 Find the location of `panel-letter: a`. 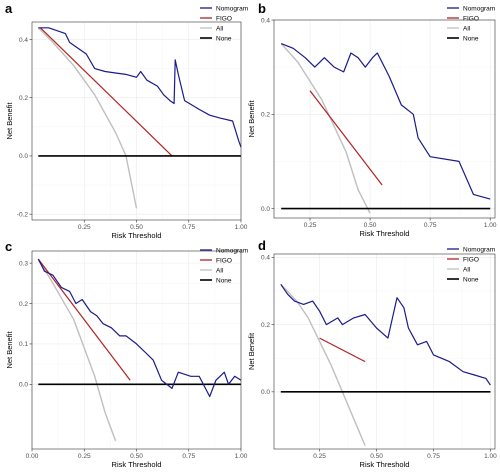

panel-letter: a is located at coordinates (9, 8).